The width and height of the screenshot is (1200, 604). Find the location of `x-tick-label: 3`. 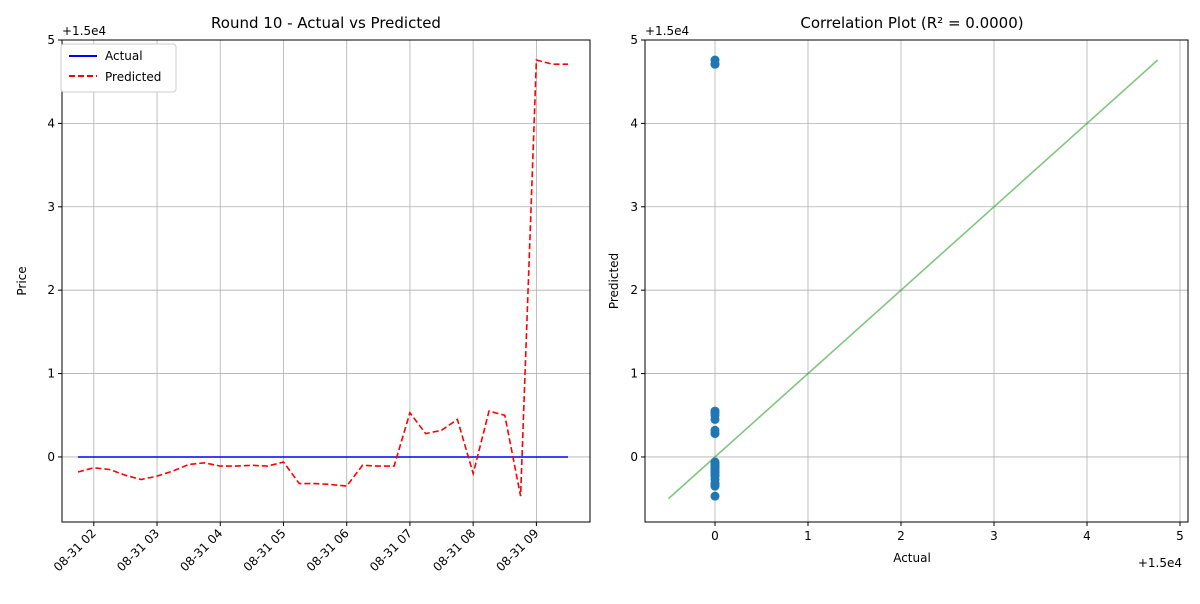

x-tick-label: 3 is located at coordinates (994, 536).